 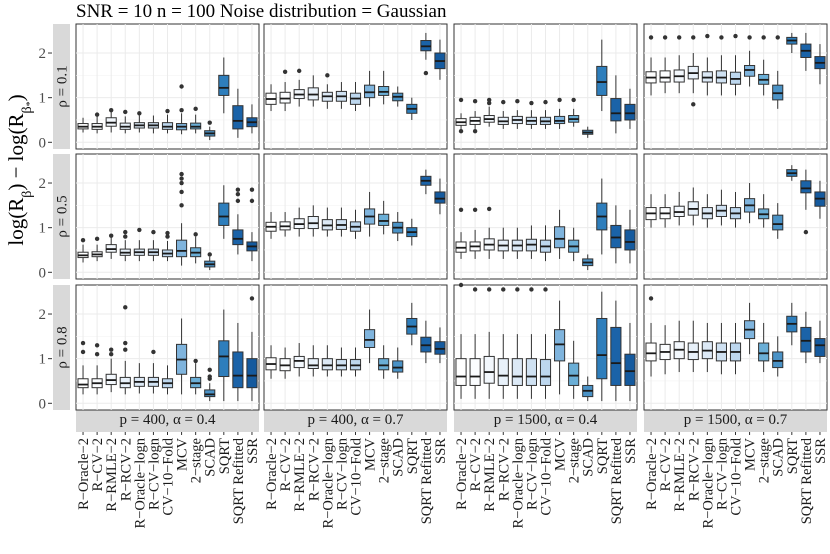 I want to click on column-strip-label: p = 400, α = 0.4, so click(x=167, y=420).